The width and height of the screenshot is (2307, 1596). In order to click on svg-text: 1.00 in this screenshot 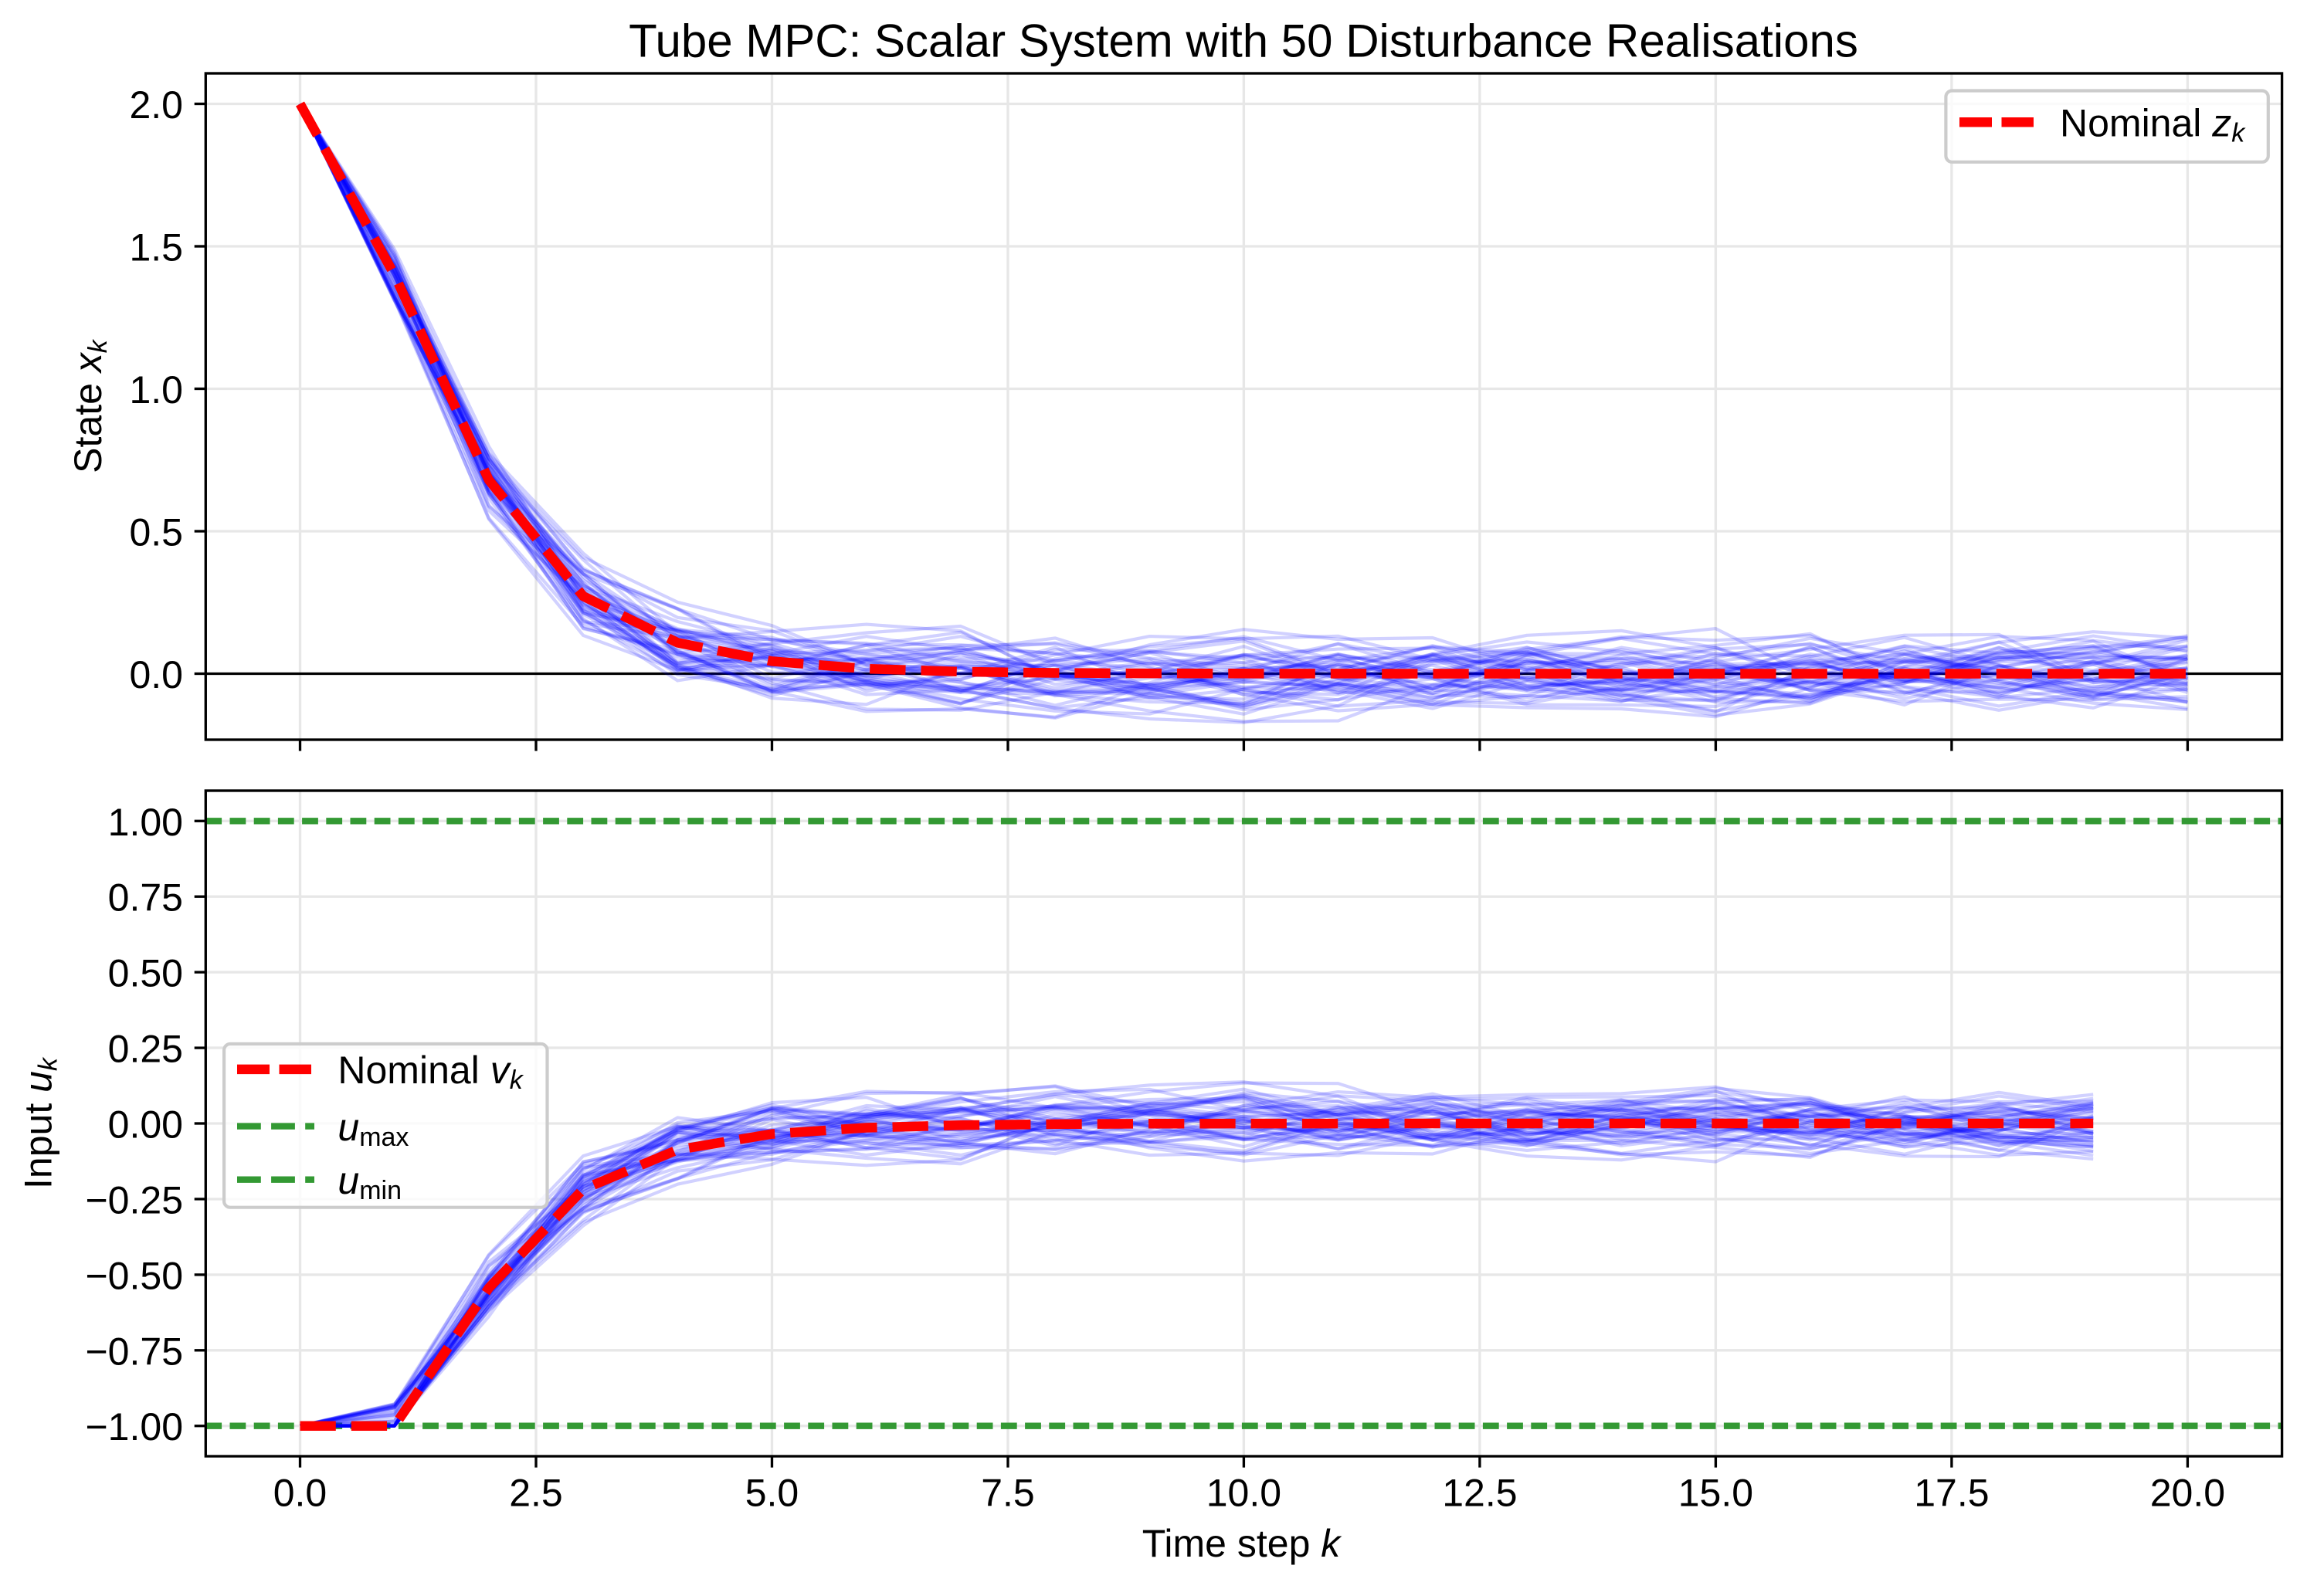, I will do `click(145, 822)`.